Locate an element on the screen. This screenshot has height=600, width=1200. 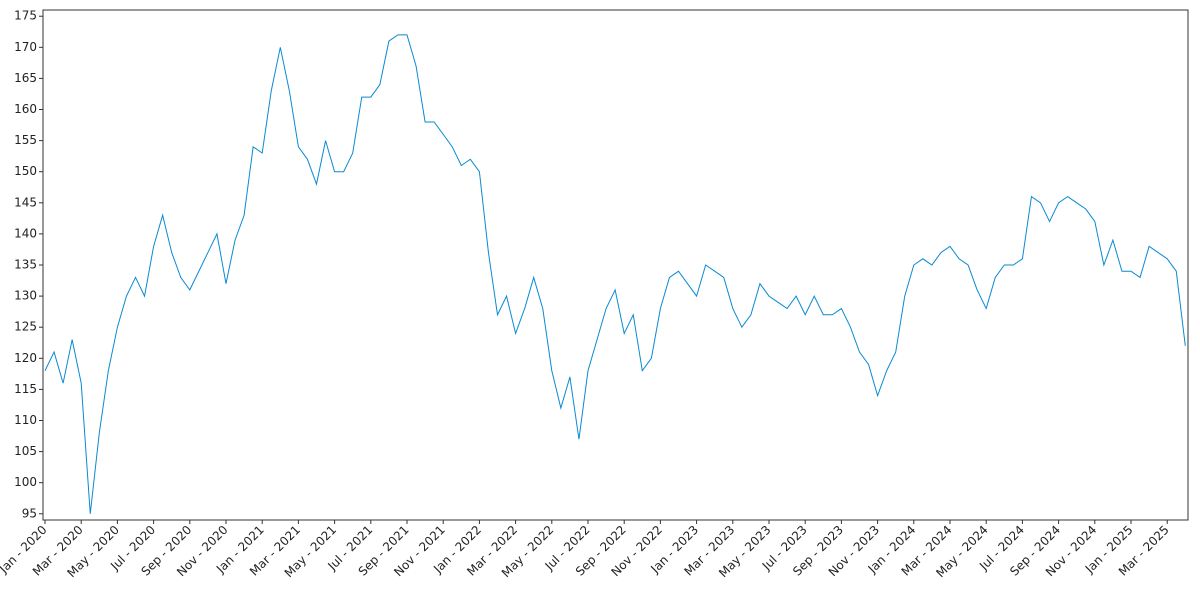
y-tick-label: 115 is located at coordinates (25, 389).